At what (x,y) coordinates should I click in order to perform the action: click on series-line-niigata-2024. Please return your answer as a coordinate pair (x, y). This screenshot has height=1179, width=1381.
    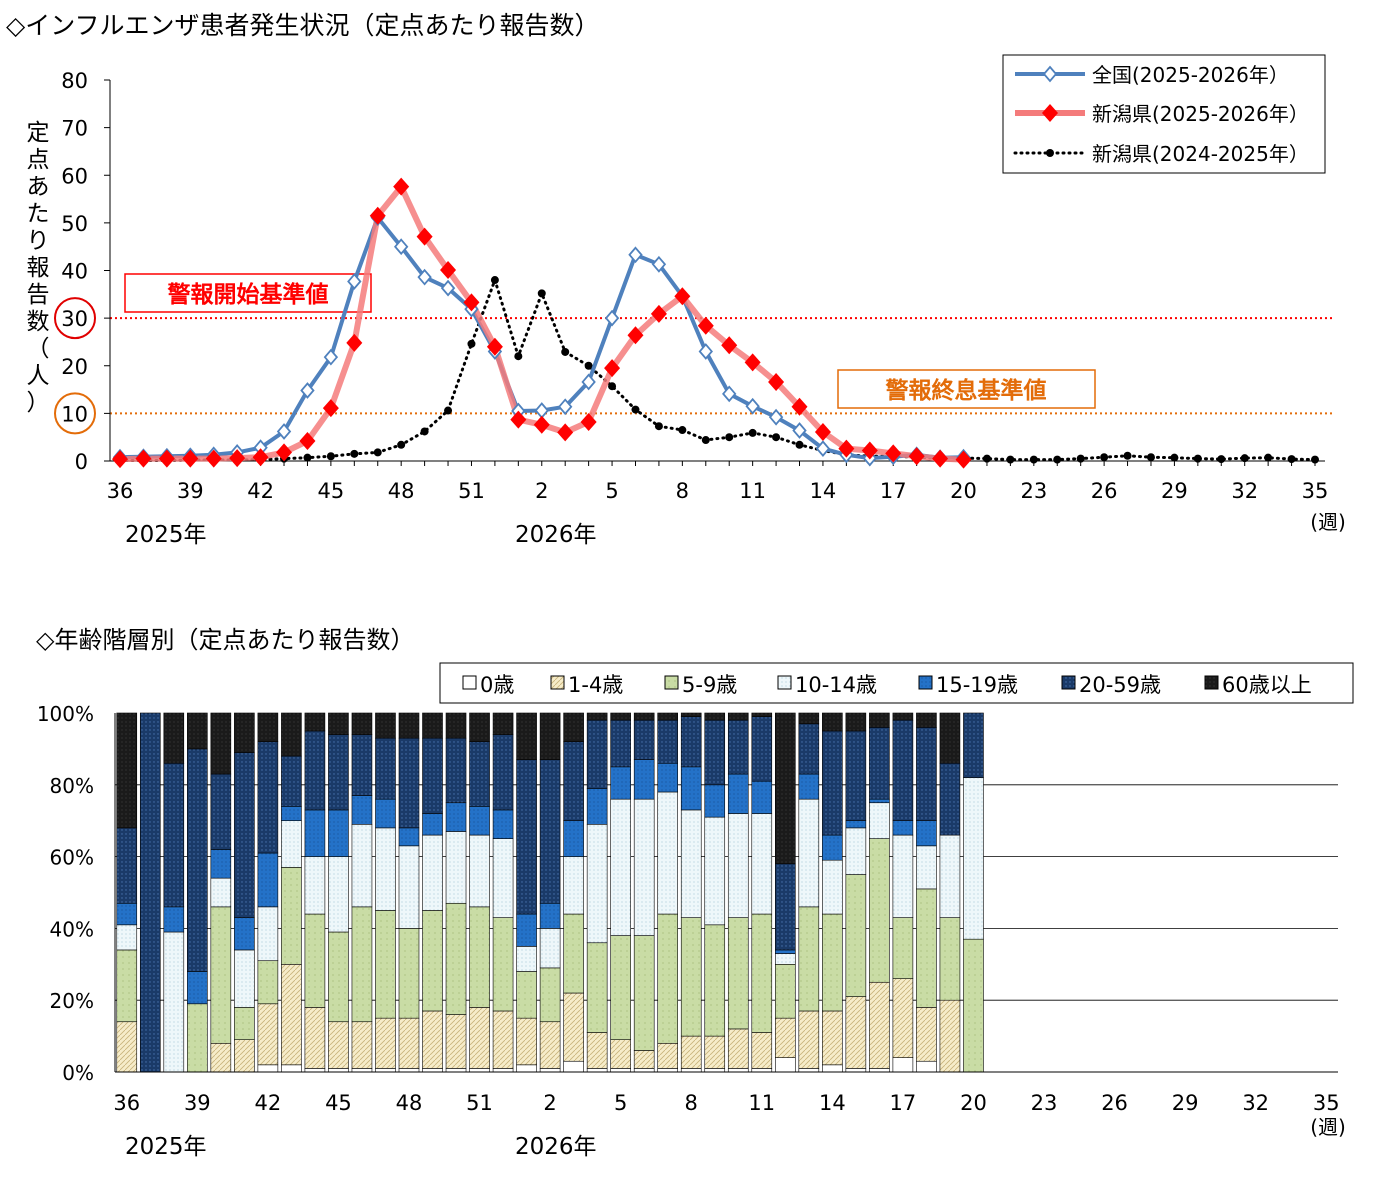
    Looking at the image, I should click on (717, 368).